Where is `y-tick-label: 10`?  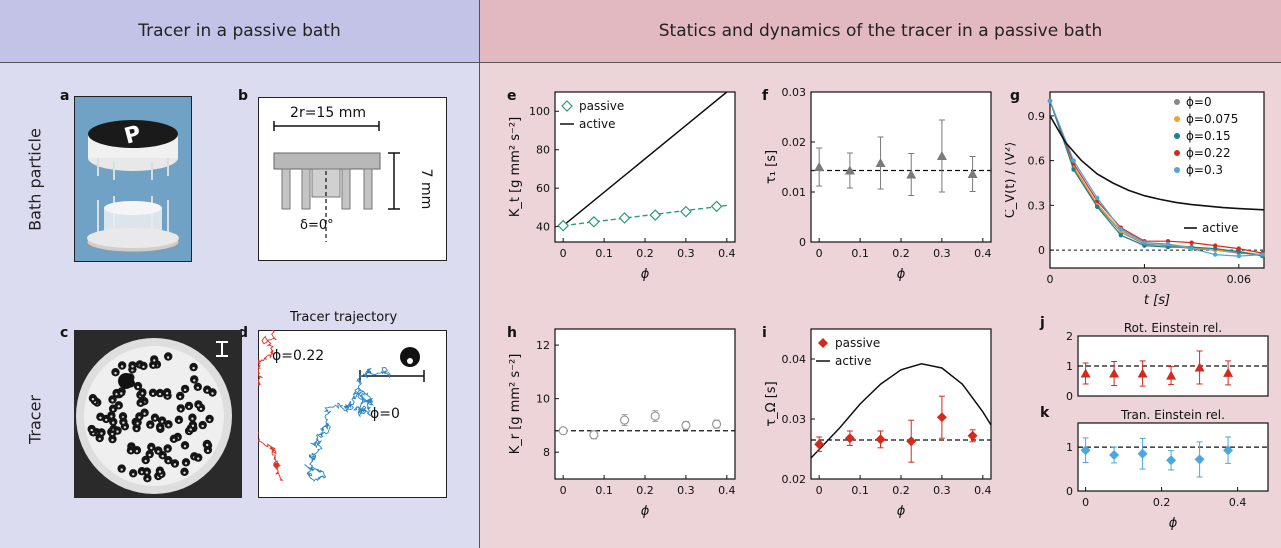 y-tick-label: 10 is located at coordinates (543, 399).